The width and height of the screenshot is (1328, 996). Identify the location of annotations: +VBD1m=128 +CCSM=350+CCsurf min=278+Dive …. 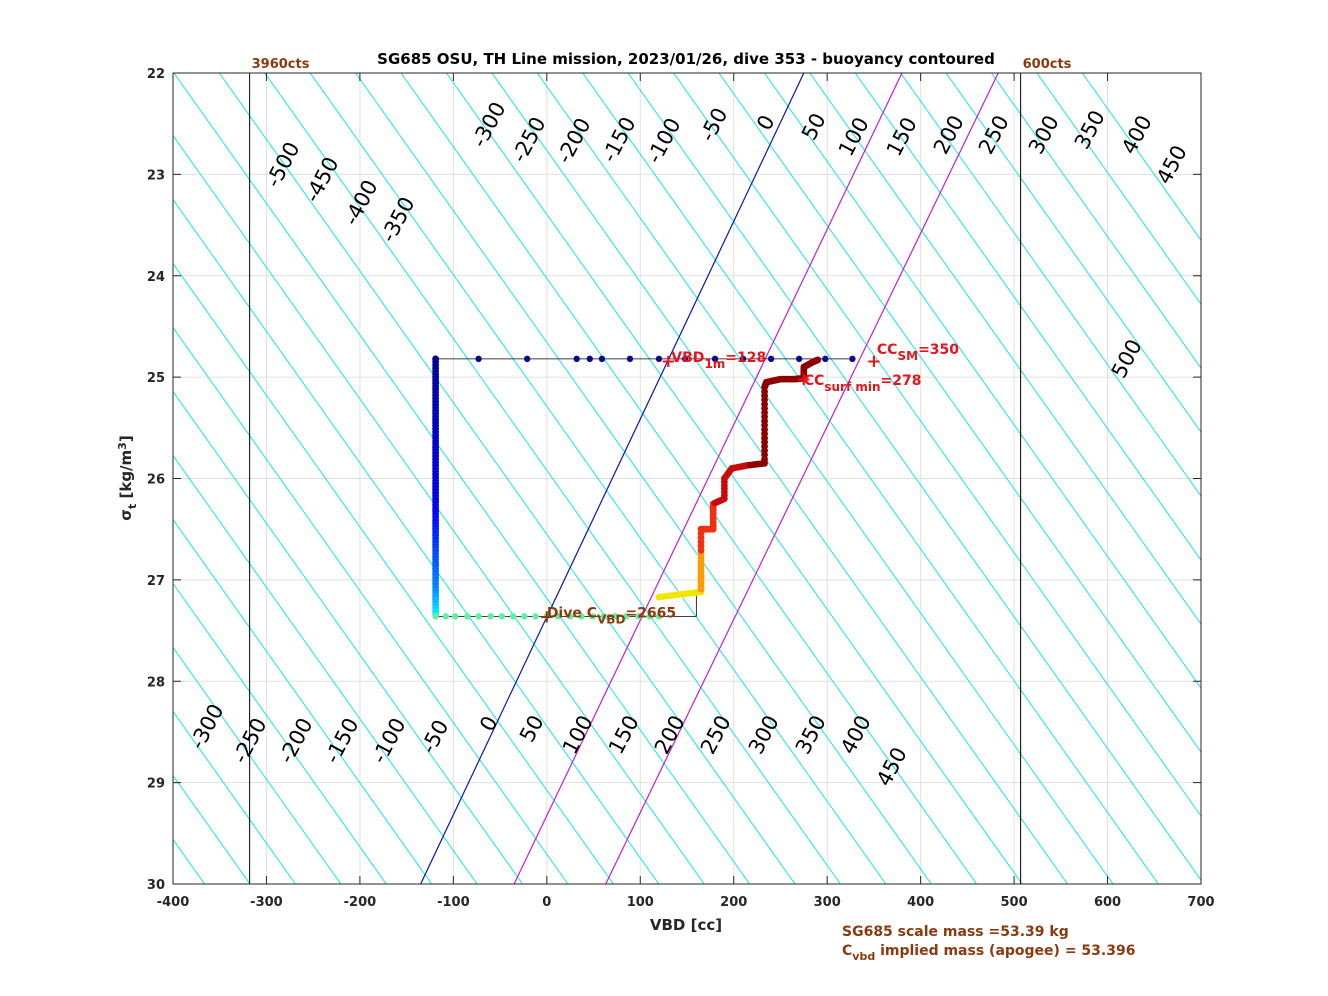
(749, 484).